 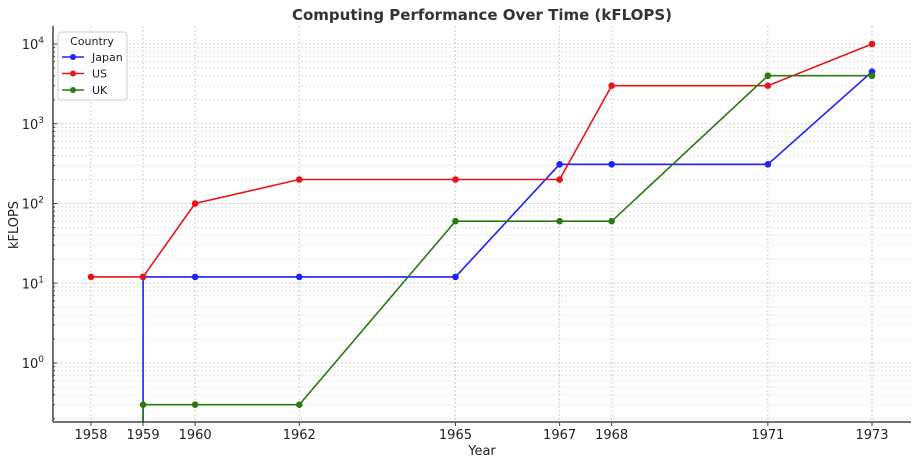 I want to click on x-tick-label: 1968, so click(x=611, y=435).